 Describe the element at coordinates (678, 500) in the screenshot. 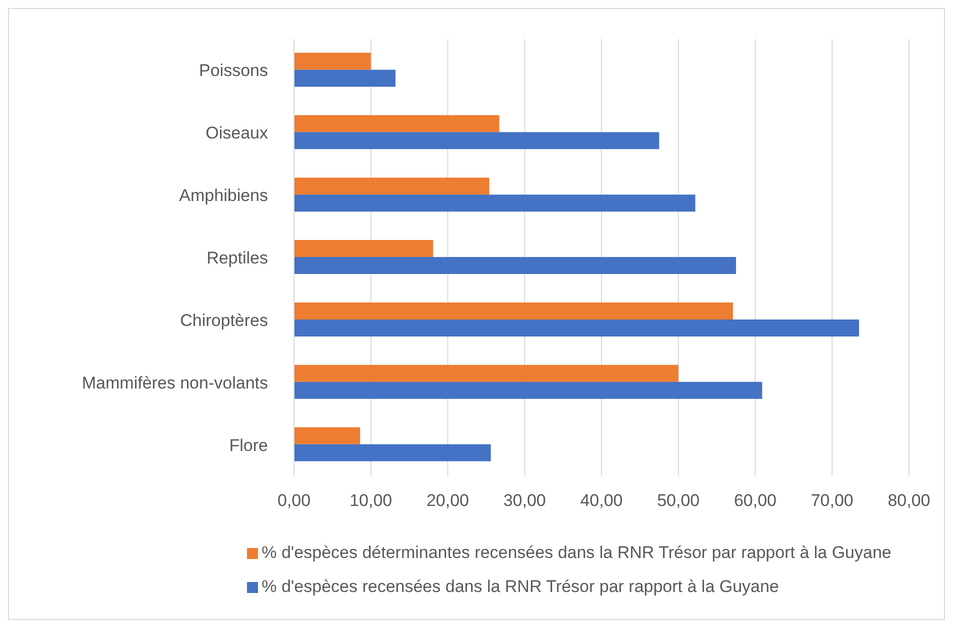

I see `x-tick-label: 50,00` at that location.